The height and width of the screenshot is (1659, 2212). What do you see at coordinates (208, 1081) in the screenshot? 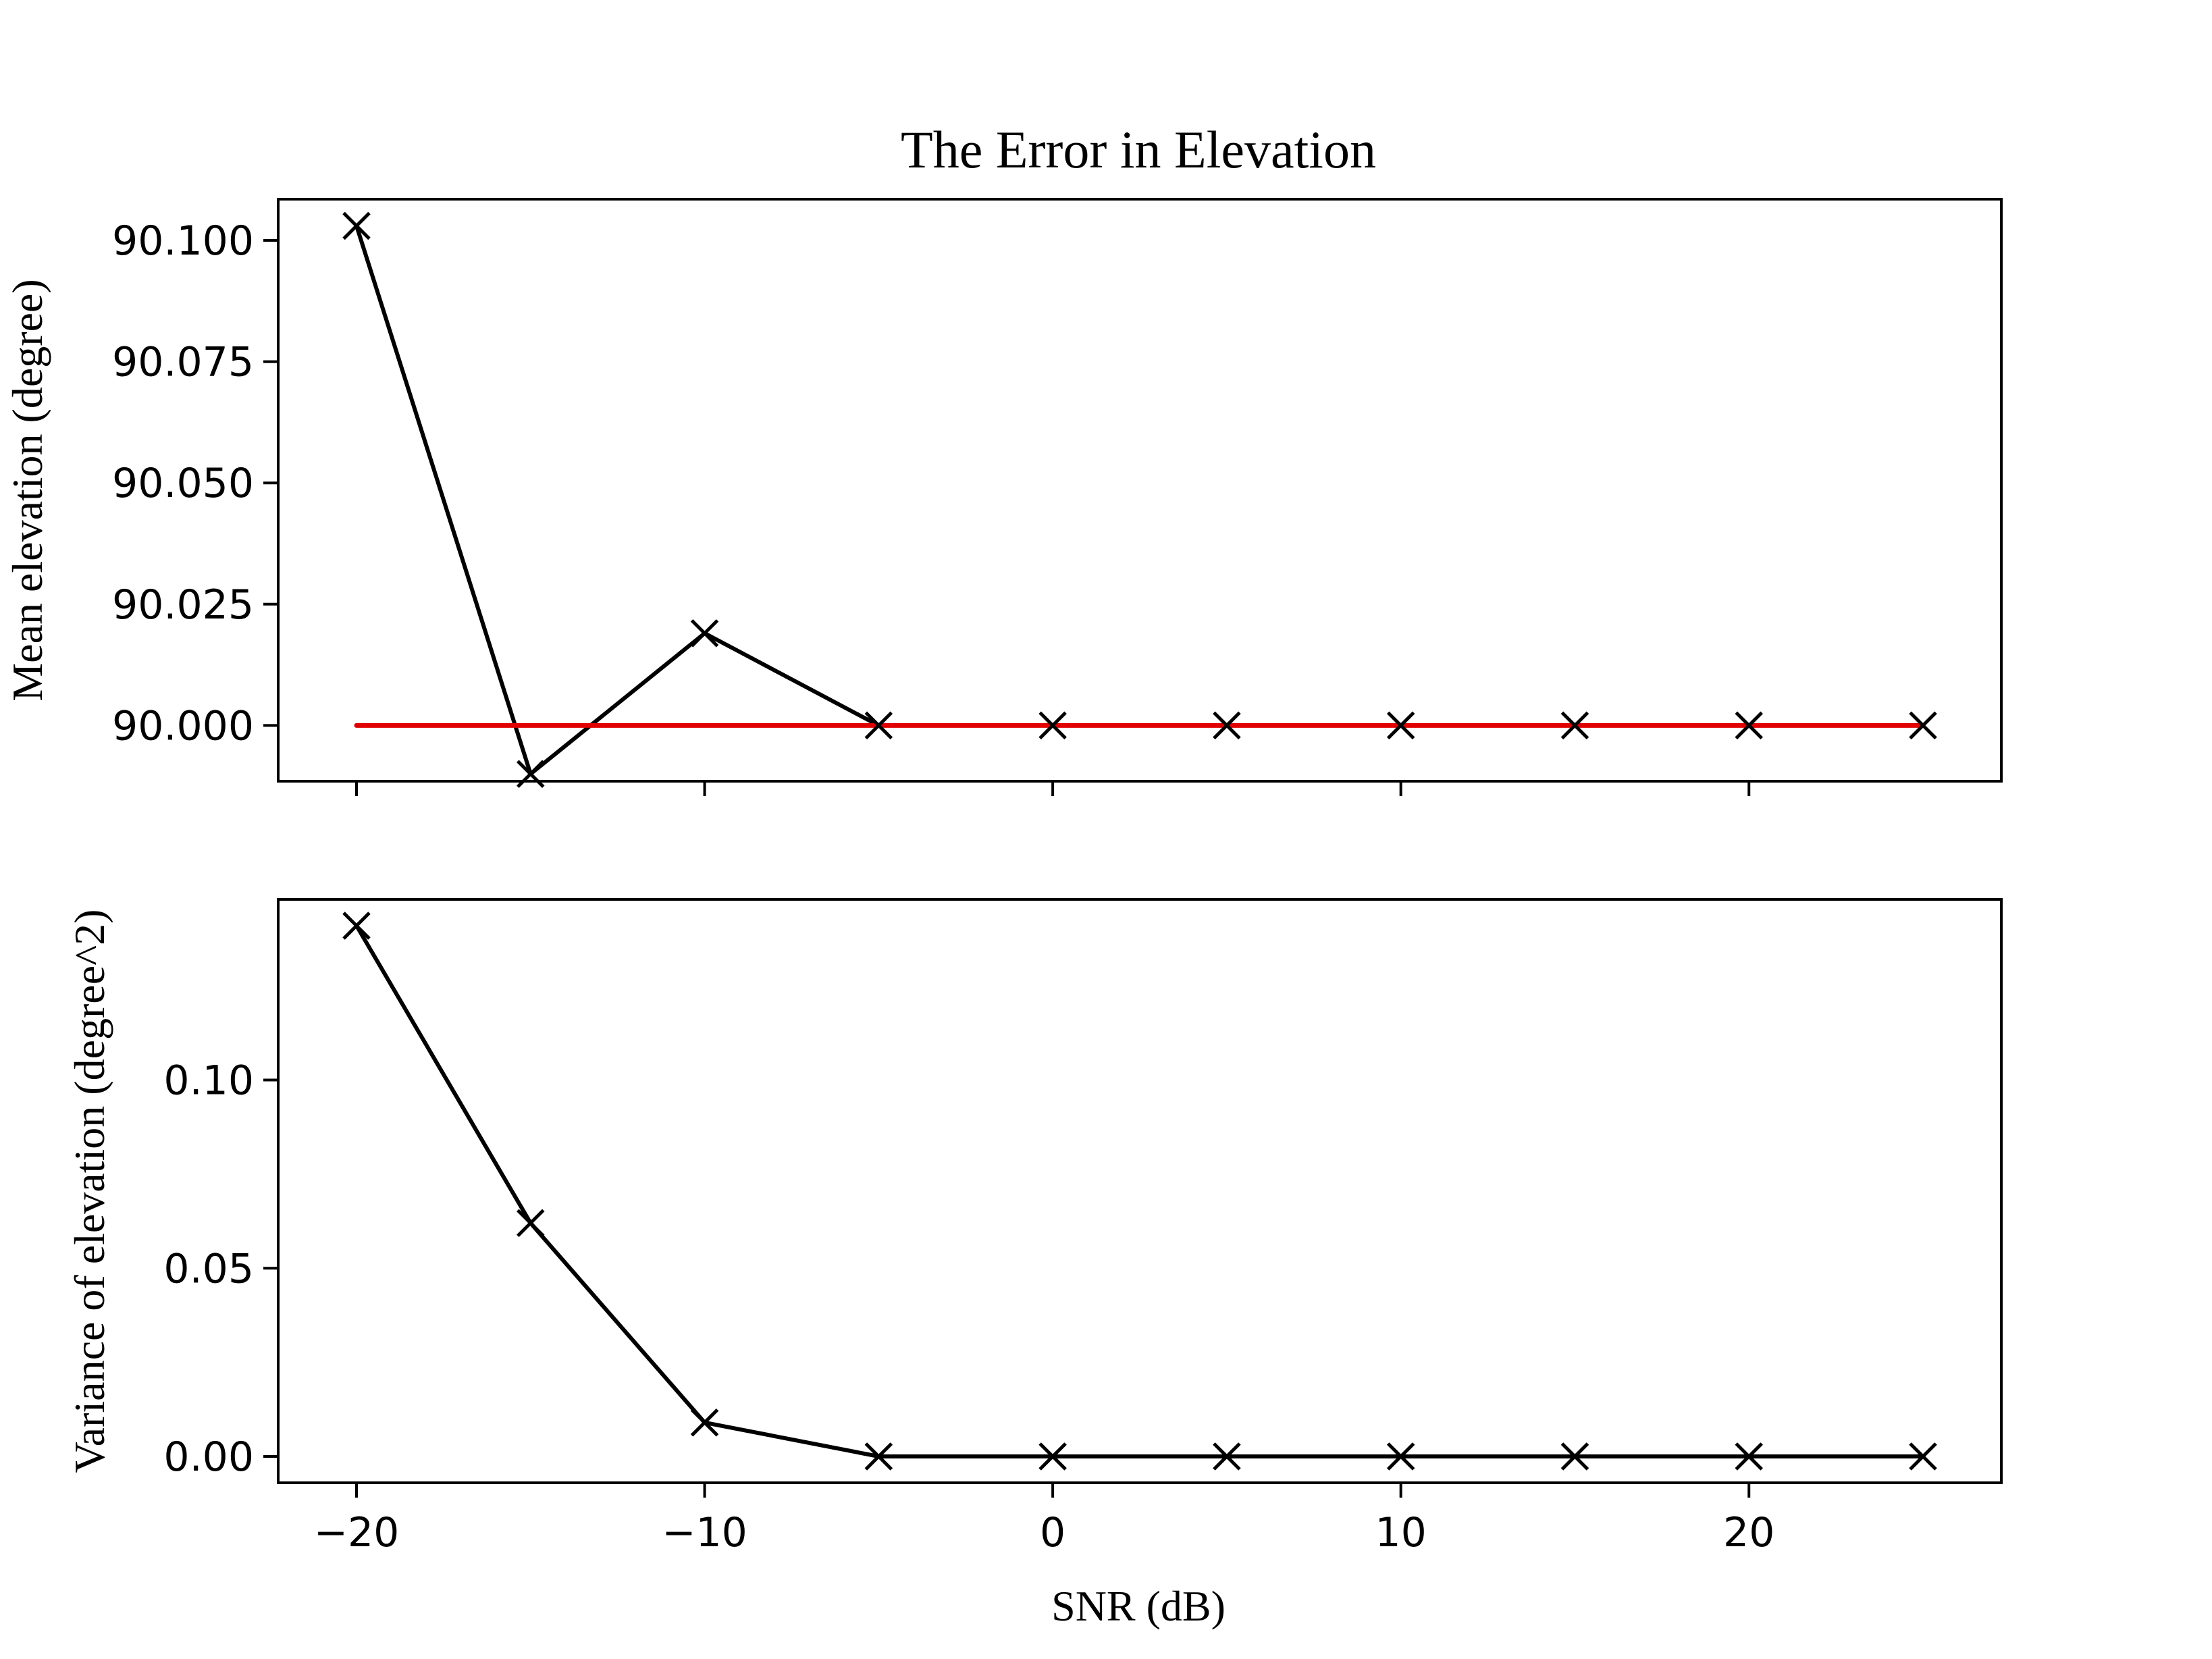
I see `y-tick-label: 0.10` at bounding box center [208, 1081].